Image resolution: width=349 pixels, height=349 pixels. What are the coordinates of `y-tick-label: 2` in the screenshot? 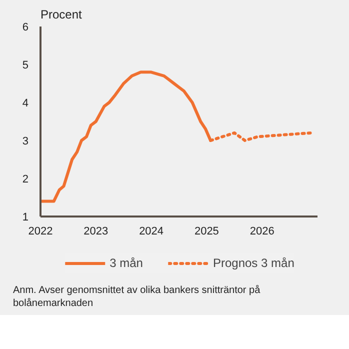 It's located at (25, 180).